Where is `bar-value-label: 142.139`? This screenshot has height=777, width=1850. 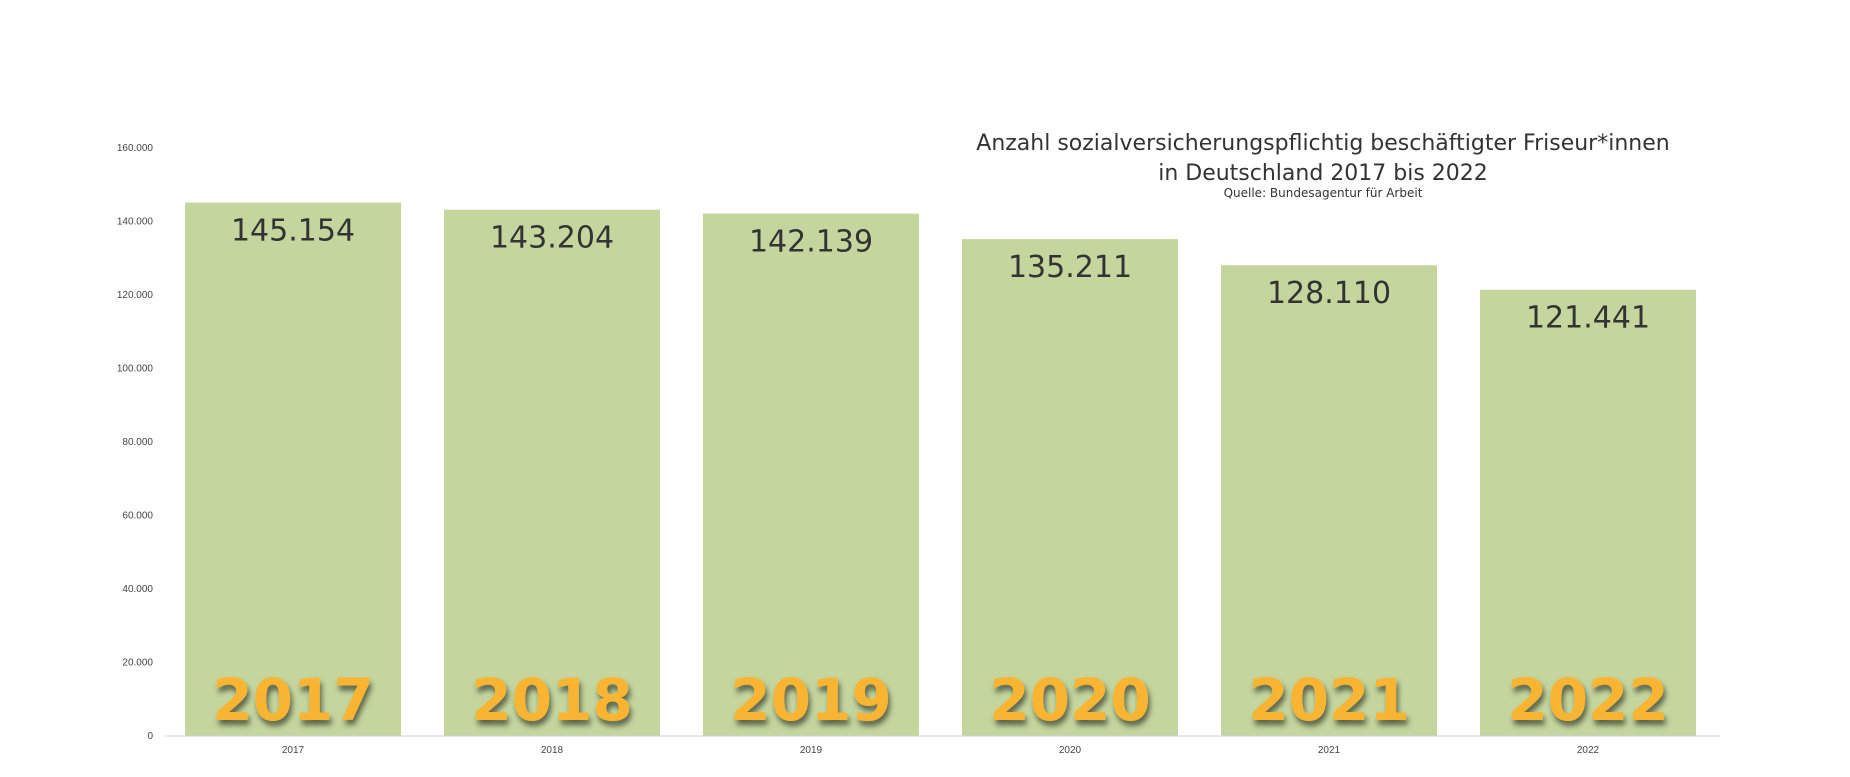
bar-value-label: 142.139 is located at coordinates (811, 242).